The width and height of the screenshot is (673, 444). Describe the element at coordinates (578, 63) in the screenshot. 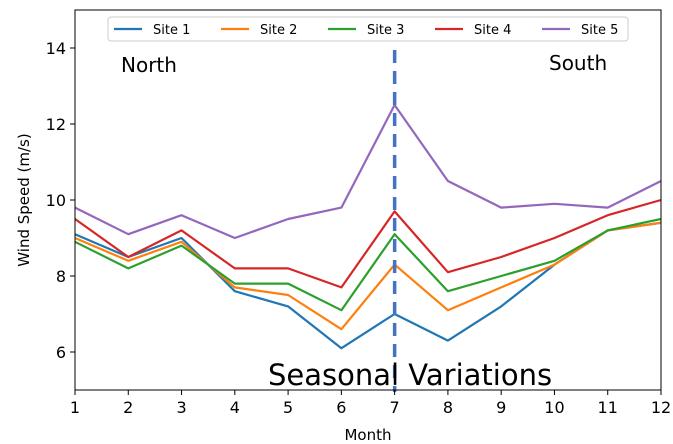

I see `south-annotation: South` at that location.